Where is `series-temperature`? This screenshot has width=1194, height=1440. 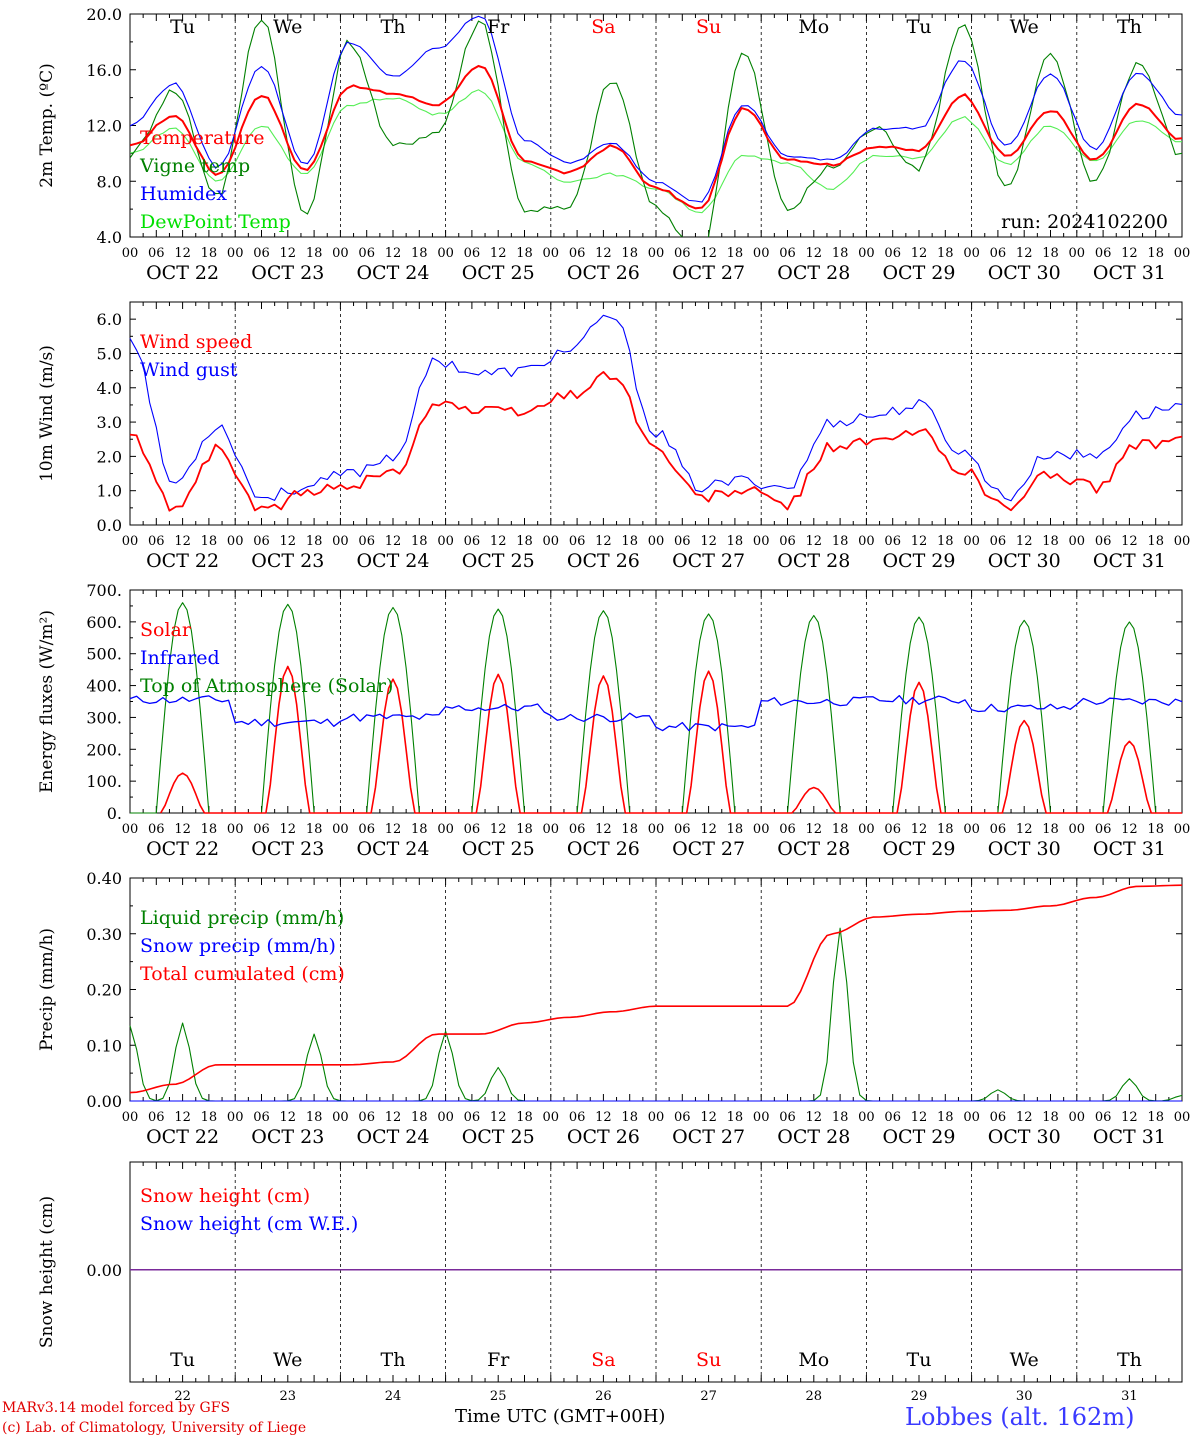
series-temperature is located at coordinates (656, 137).